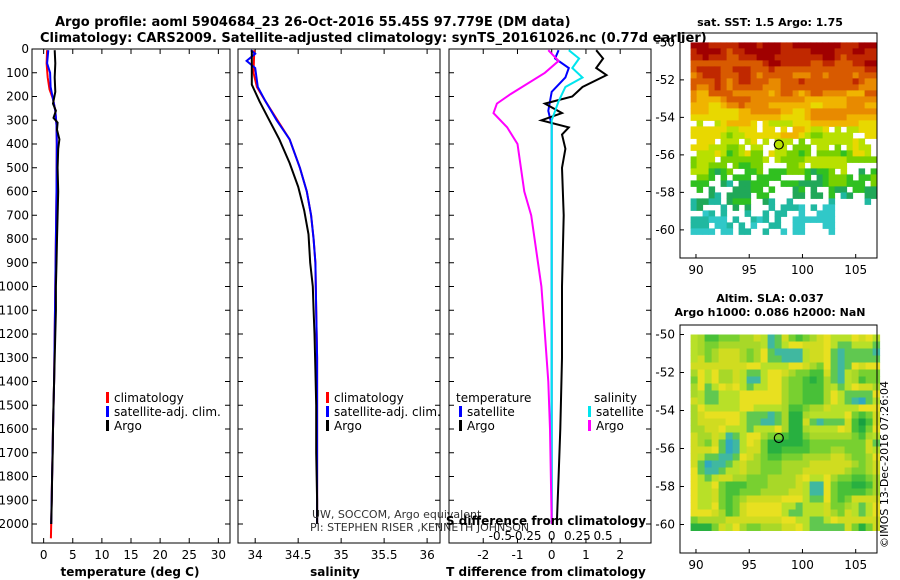 The width and height of the screenshot is (900, 580). Describe the element at coordinates (665, 525) in the screenshot. I see `map-y-tick-label: -60` at that location.